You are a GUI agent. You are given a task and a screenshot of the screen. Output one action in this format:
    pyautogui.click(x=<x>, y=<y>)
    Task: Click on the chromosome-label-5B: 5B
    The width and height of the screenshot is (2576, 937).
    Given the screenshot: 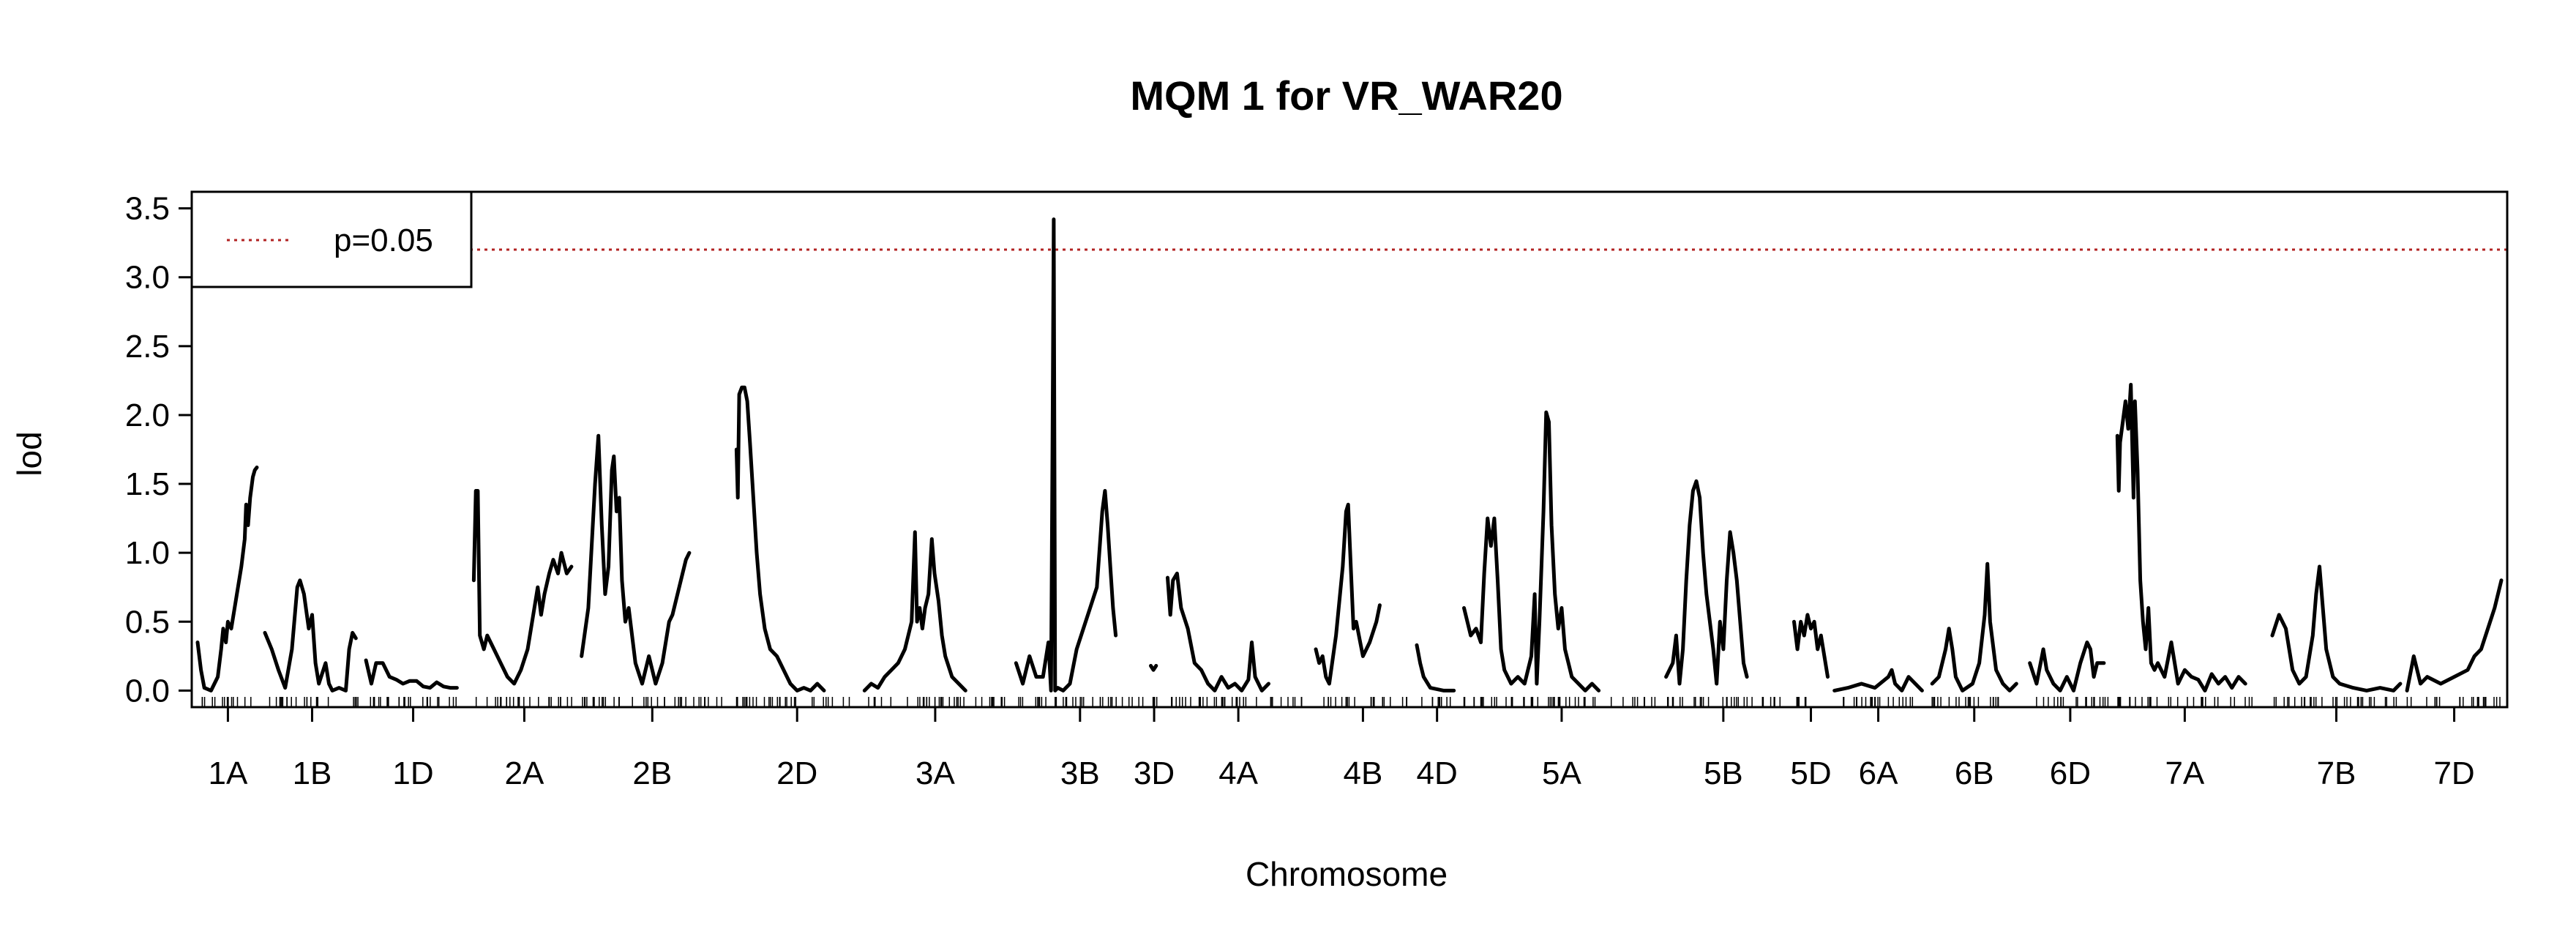 What is the action you would take?
    pyautogui.click(x=1723, y=773)
    